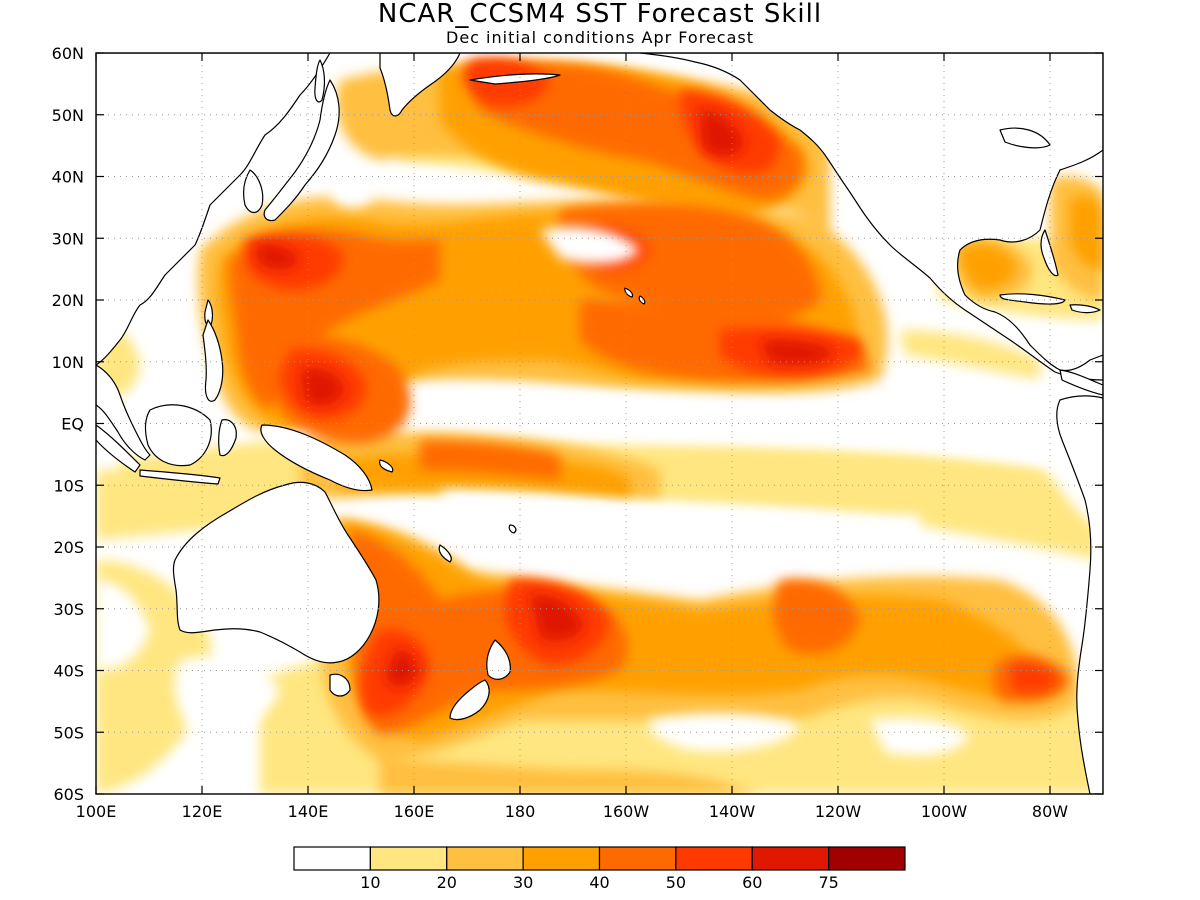 The width and height of the screenshot is (1200, 900). I want to click on fiji-islands, so click(512, 529).